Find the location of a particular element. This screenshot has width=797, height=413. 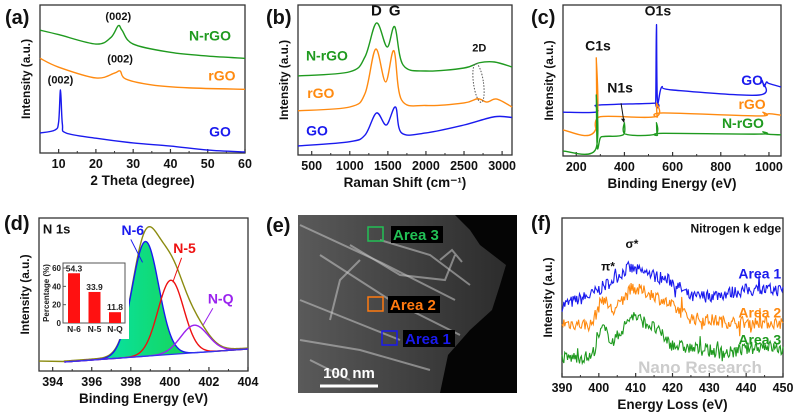

series-label-area-1: Area 1 is located at coordinates (759, 273).